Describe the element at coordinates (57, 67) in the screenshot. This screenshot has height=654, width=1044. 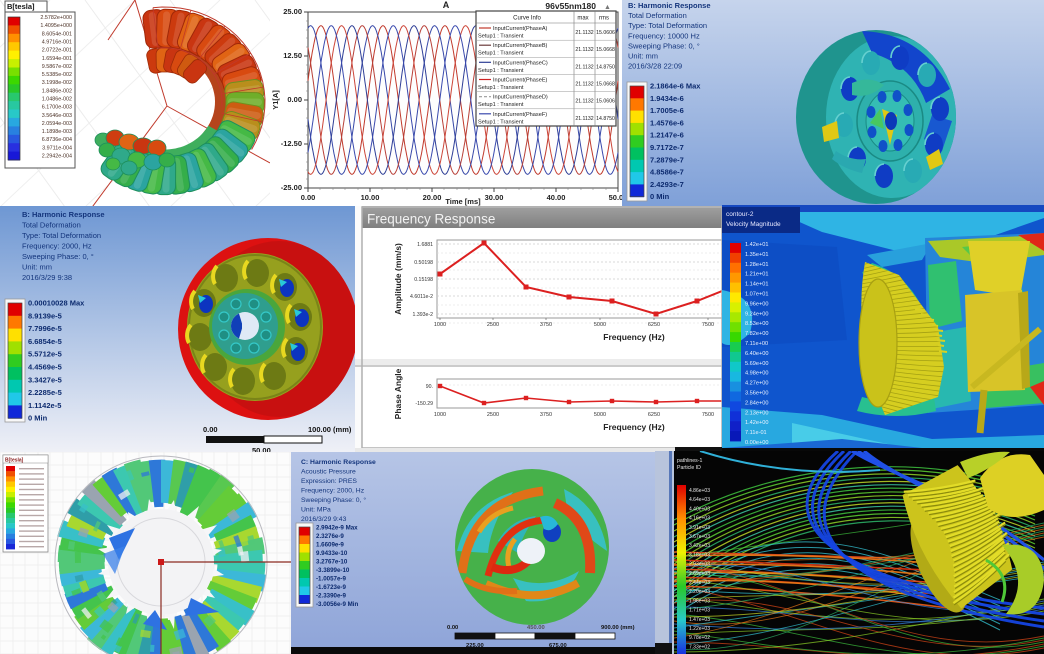
I see `svg-text: 9.5867e-002` at that location.